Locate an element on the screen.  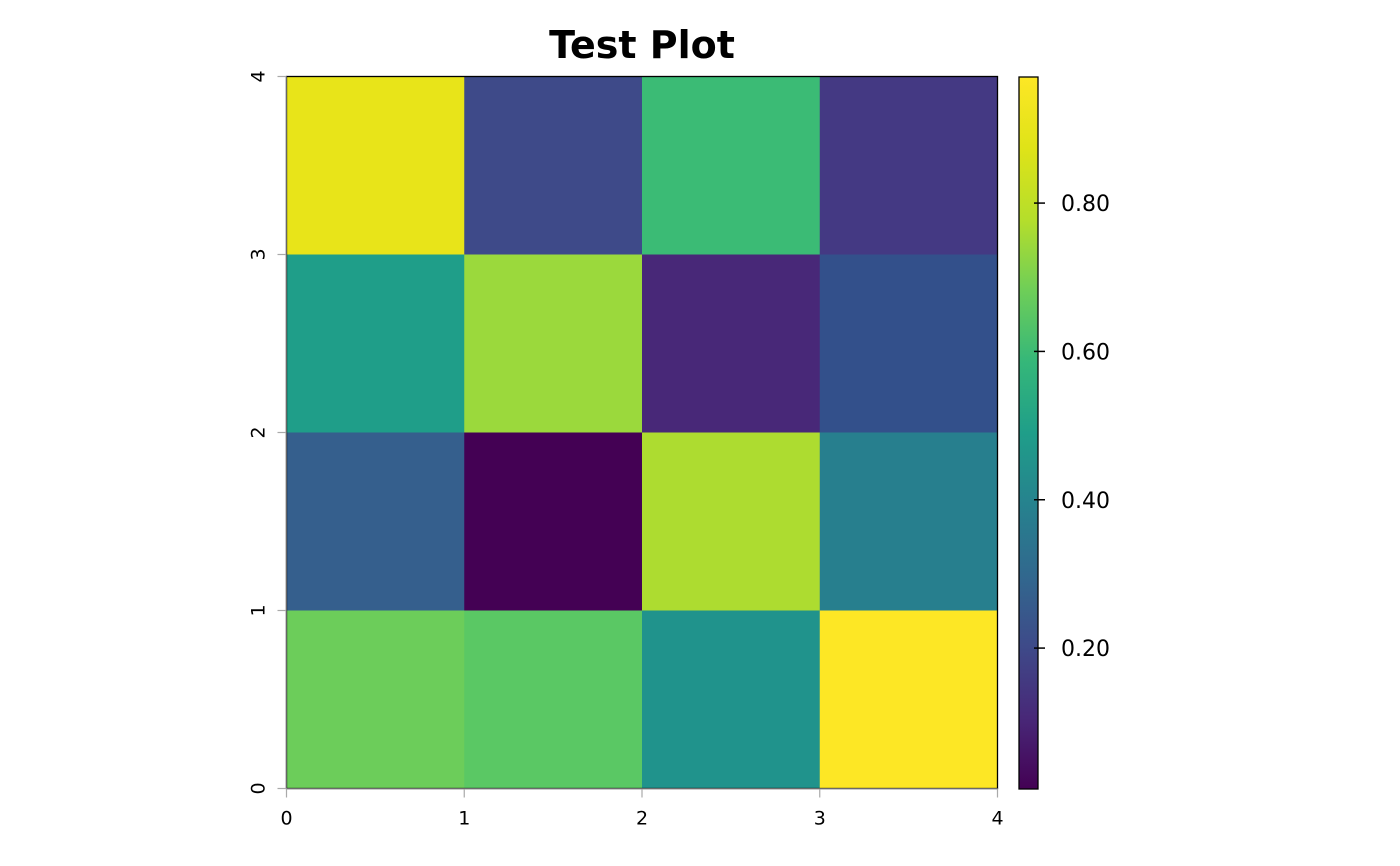
colorbar-tick-label: 0.20 is located at coordinates (1085, 649).